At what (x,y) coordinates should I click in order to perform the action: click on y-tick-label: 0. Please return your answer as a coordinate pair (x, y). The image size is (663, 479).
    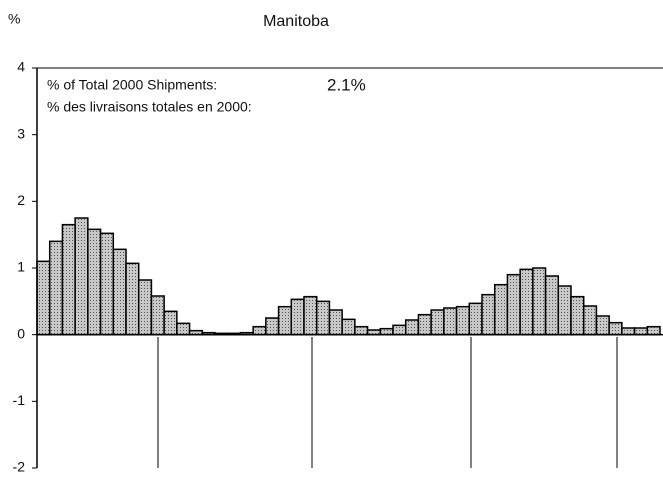
    Looking at the image, I should click on (21, 333).